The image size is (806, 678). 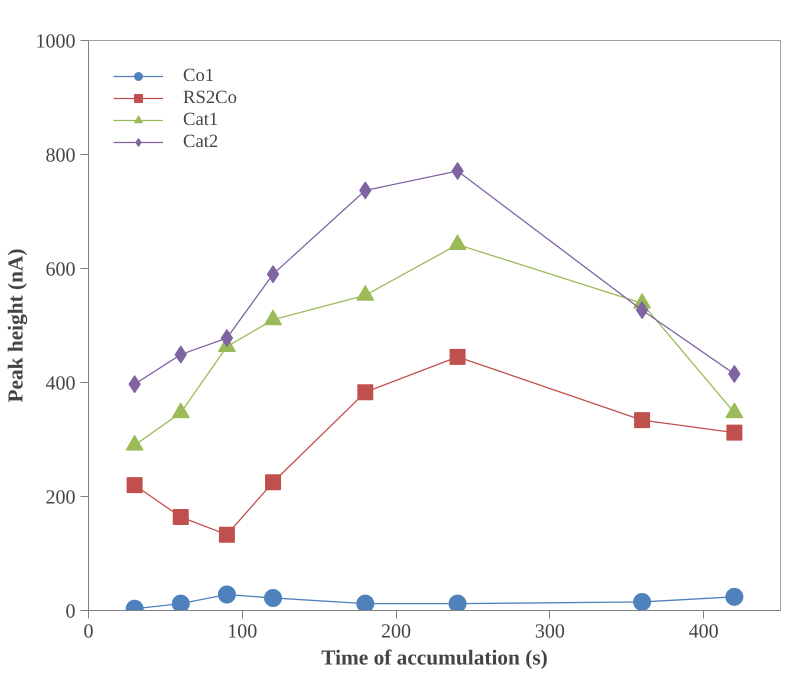 I want to click on y-tick-label: 1000, so click(x=56, y=41).